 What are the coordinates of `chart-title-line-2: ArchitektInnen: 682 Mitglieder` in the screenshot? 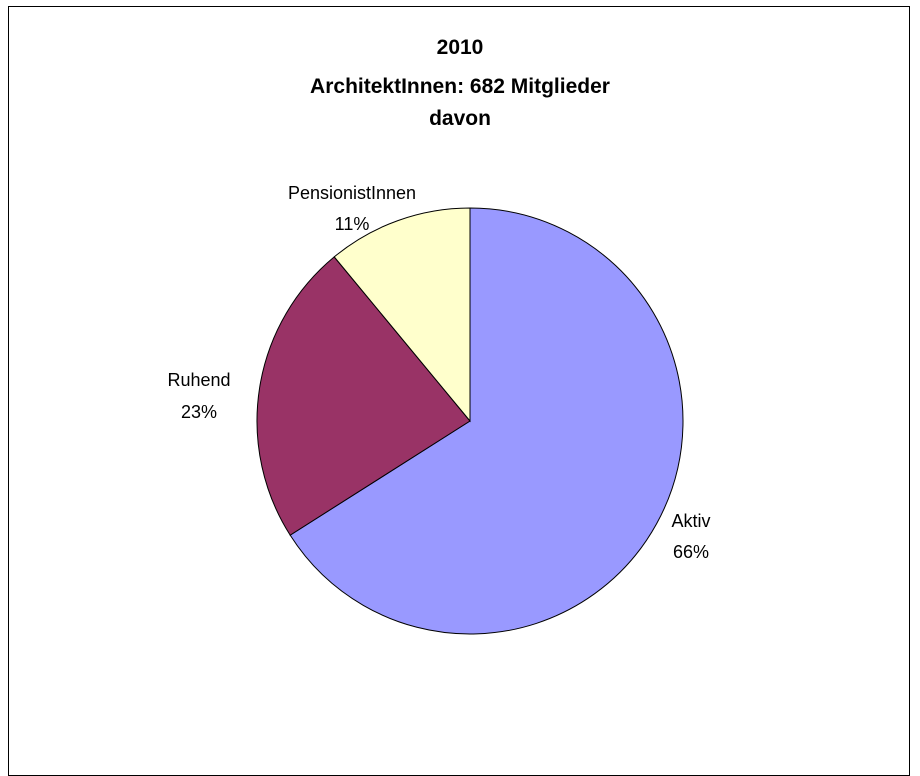 It's located at (460, 86).